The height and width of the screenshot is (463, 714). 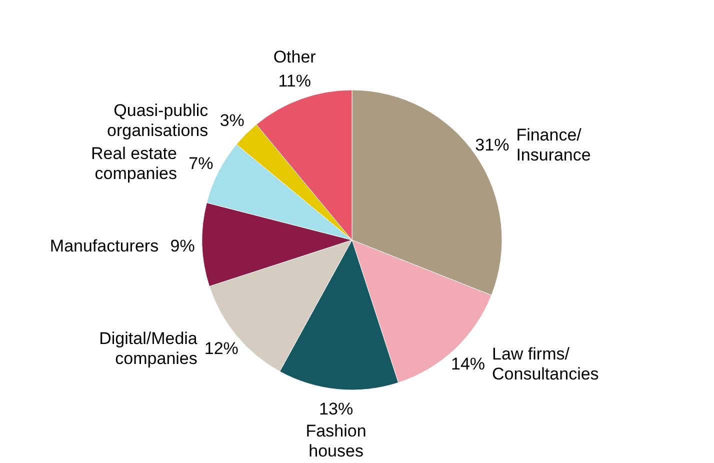 What do you see at coordinates (336, 441) in the screenshot?
I see `slice-label: Fashion houses` at bounding box center [336, 441].